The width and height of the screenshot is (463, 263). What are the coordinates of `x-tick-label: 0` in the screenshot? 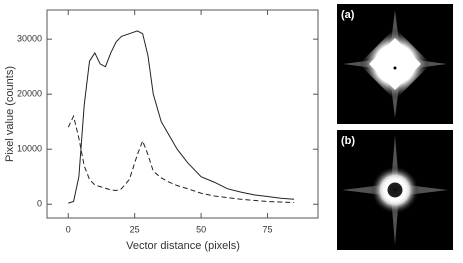 It's located at (68, 229).